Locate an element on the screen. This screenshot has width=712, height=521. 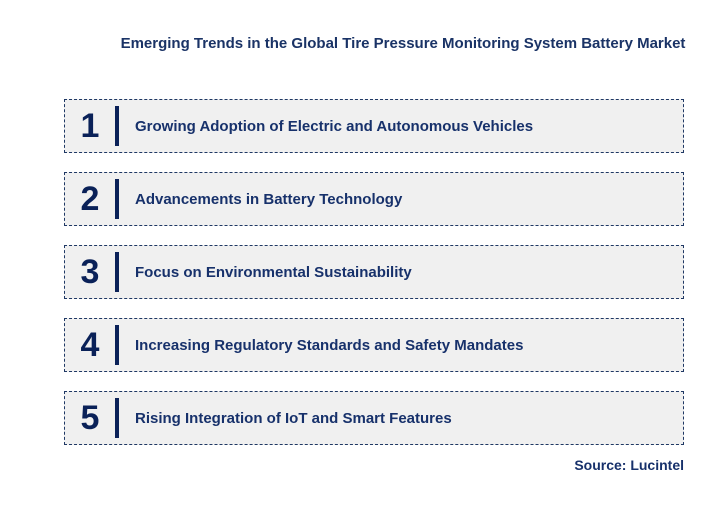
trend-number: 1 is located at coordinates (90, 125).